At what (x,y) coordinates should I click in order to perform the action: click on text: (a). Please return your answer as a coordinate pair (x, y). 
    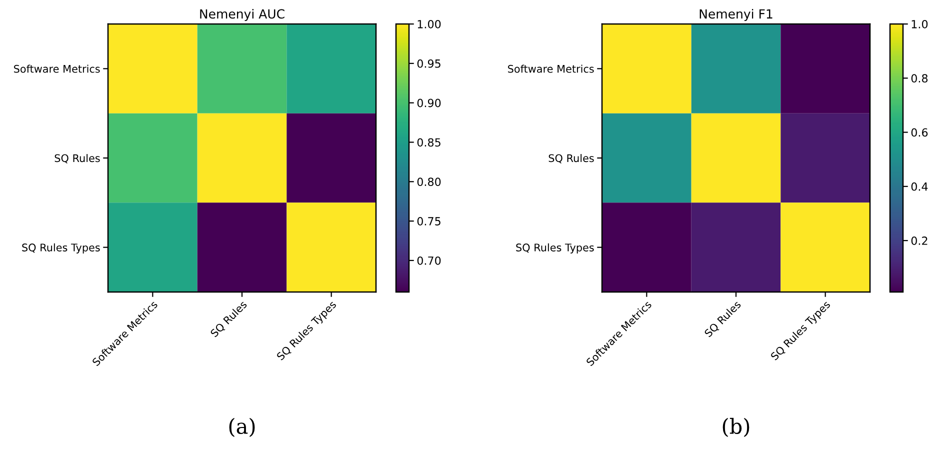
    Looking at the image, I should click on (242, 427).